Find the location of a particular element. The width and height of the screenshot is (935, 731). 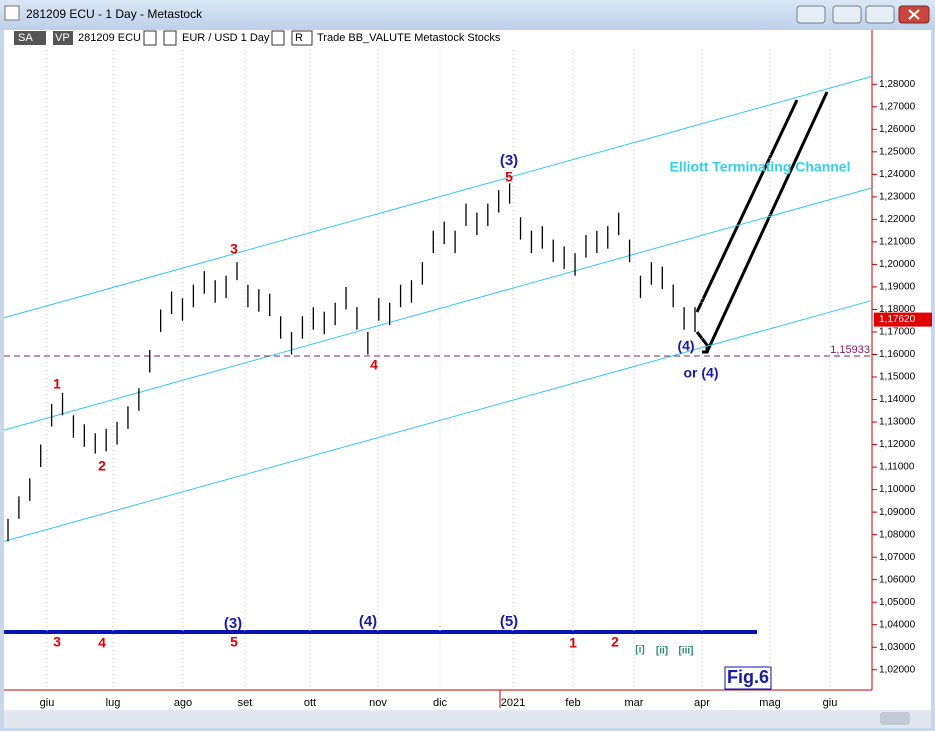

y-tick-label: 1,25000 is located at coordinates (897, 151).